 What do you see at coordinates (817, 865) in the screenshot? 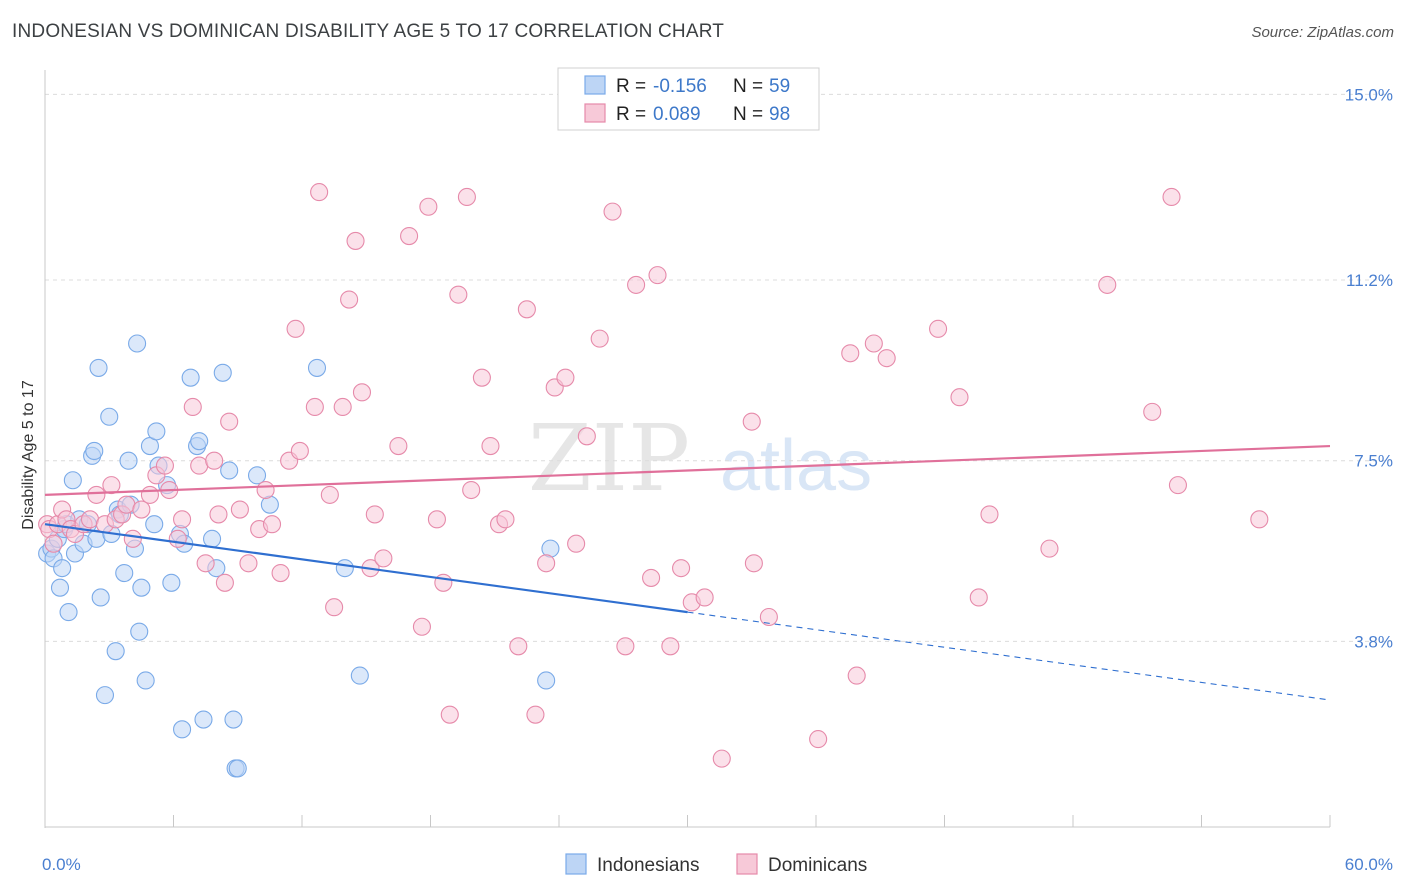
I see `legend-label-dominicans: Dominicans` at bounding box center [817, 865].